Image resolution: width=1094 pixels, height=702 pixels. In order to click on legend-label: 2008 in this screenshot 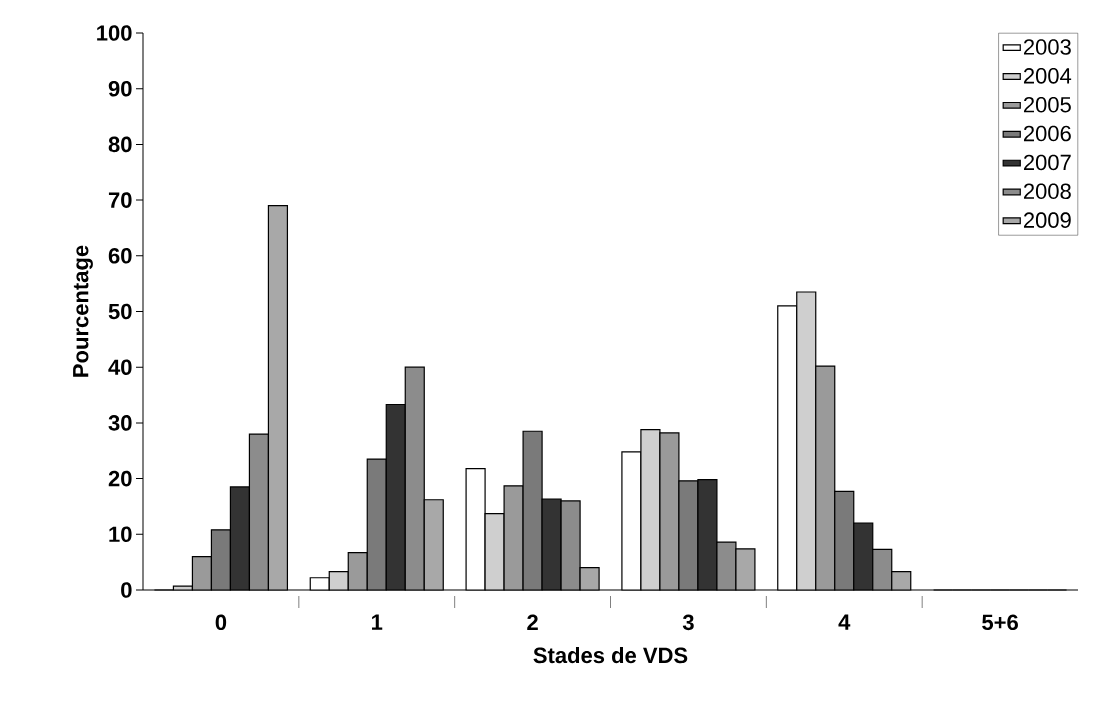, I will do `click(1047, 191)`.